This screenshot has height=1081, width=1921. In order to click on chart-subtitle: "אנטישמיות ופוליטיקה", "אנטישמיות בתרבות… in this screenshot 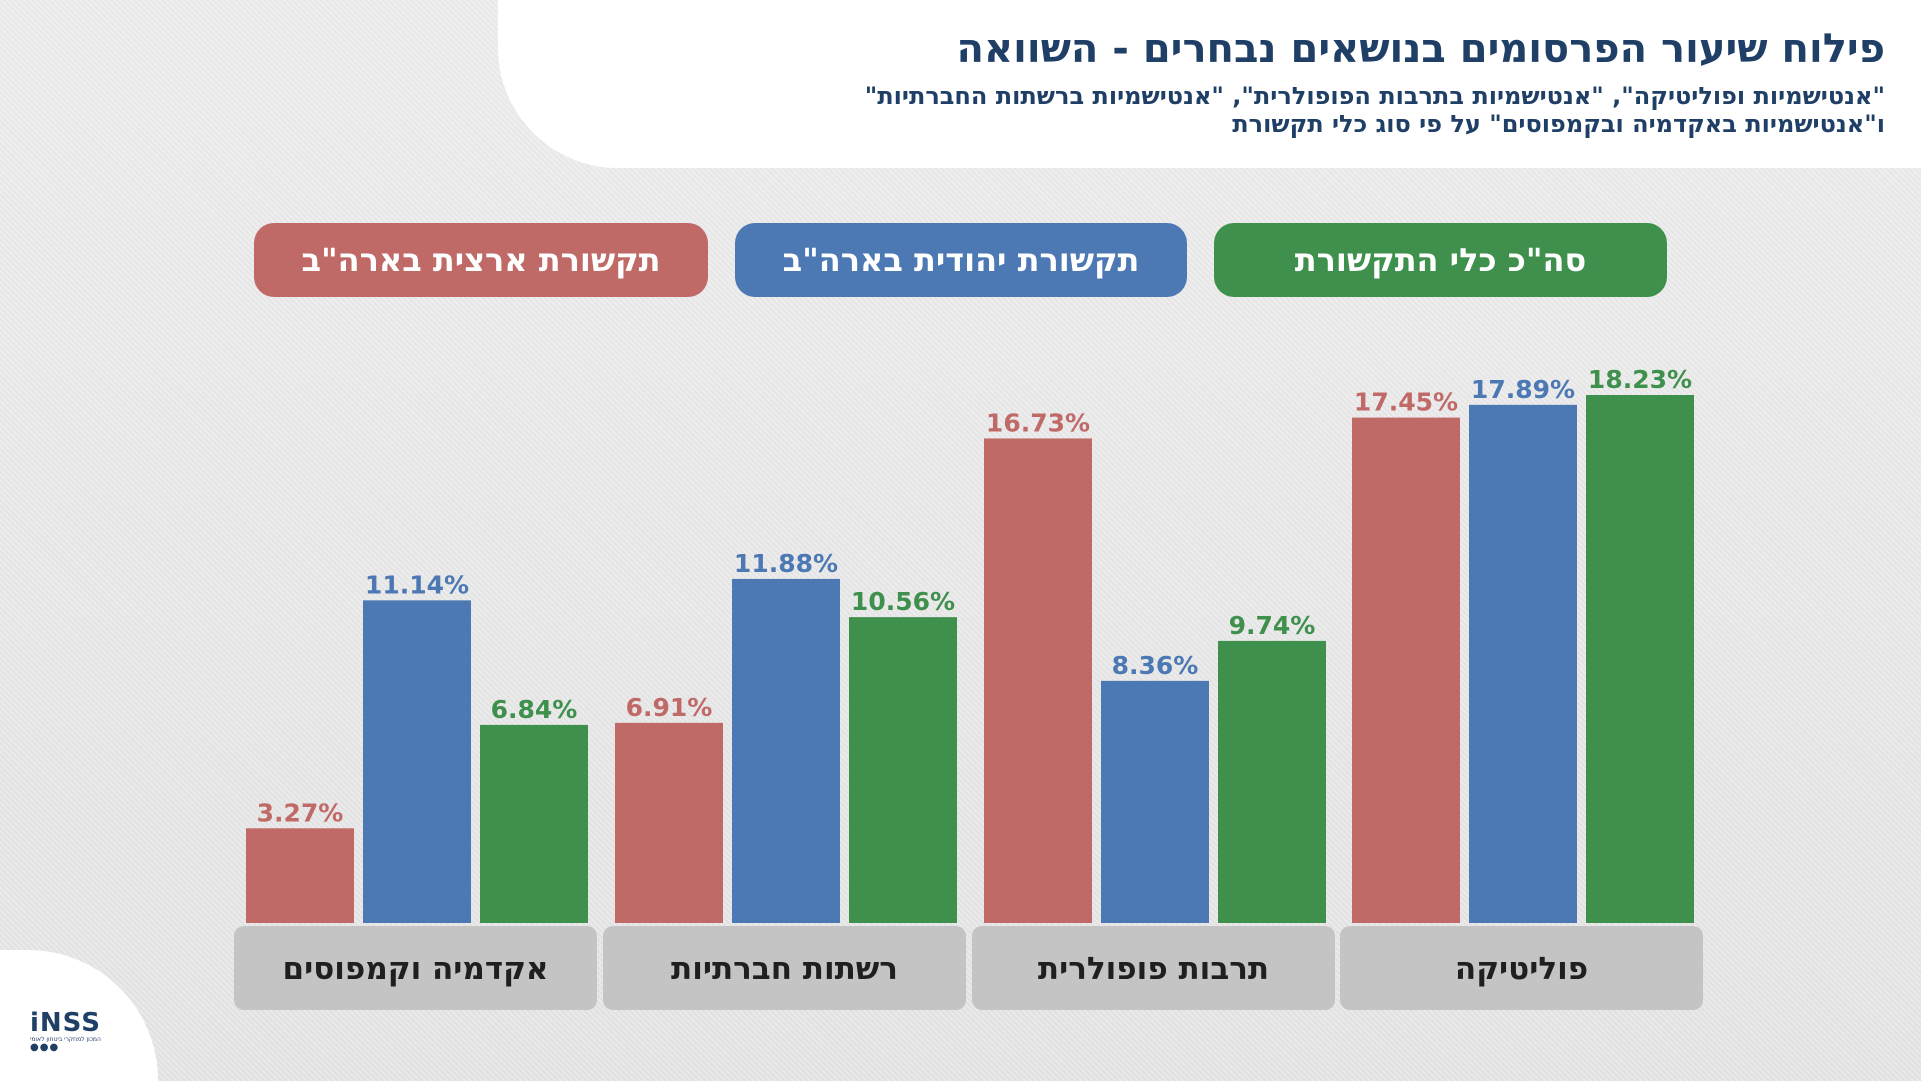, I will do `click(1235, 110)`.